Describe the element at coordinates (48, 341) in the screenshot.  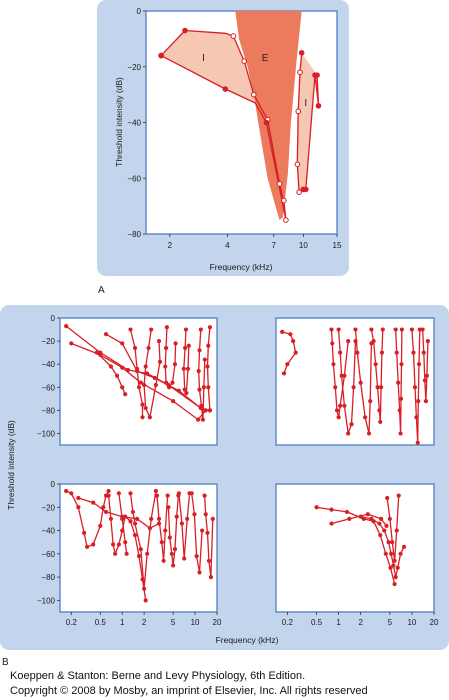
I see `y-tick-label: −20` at that location.